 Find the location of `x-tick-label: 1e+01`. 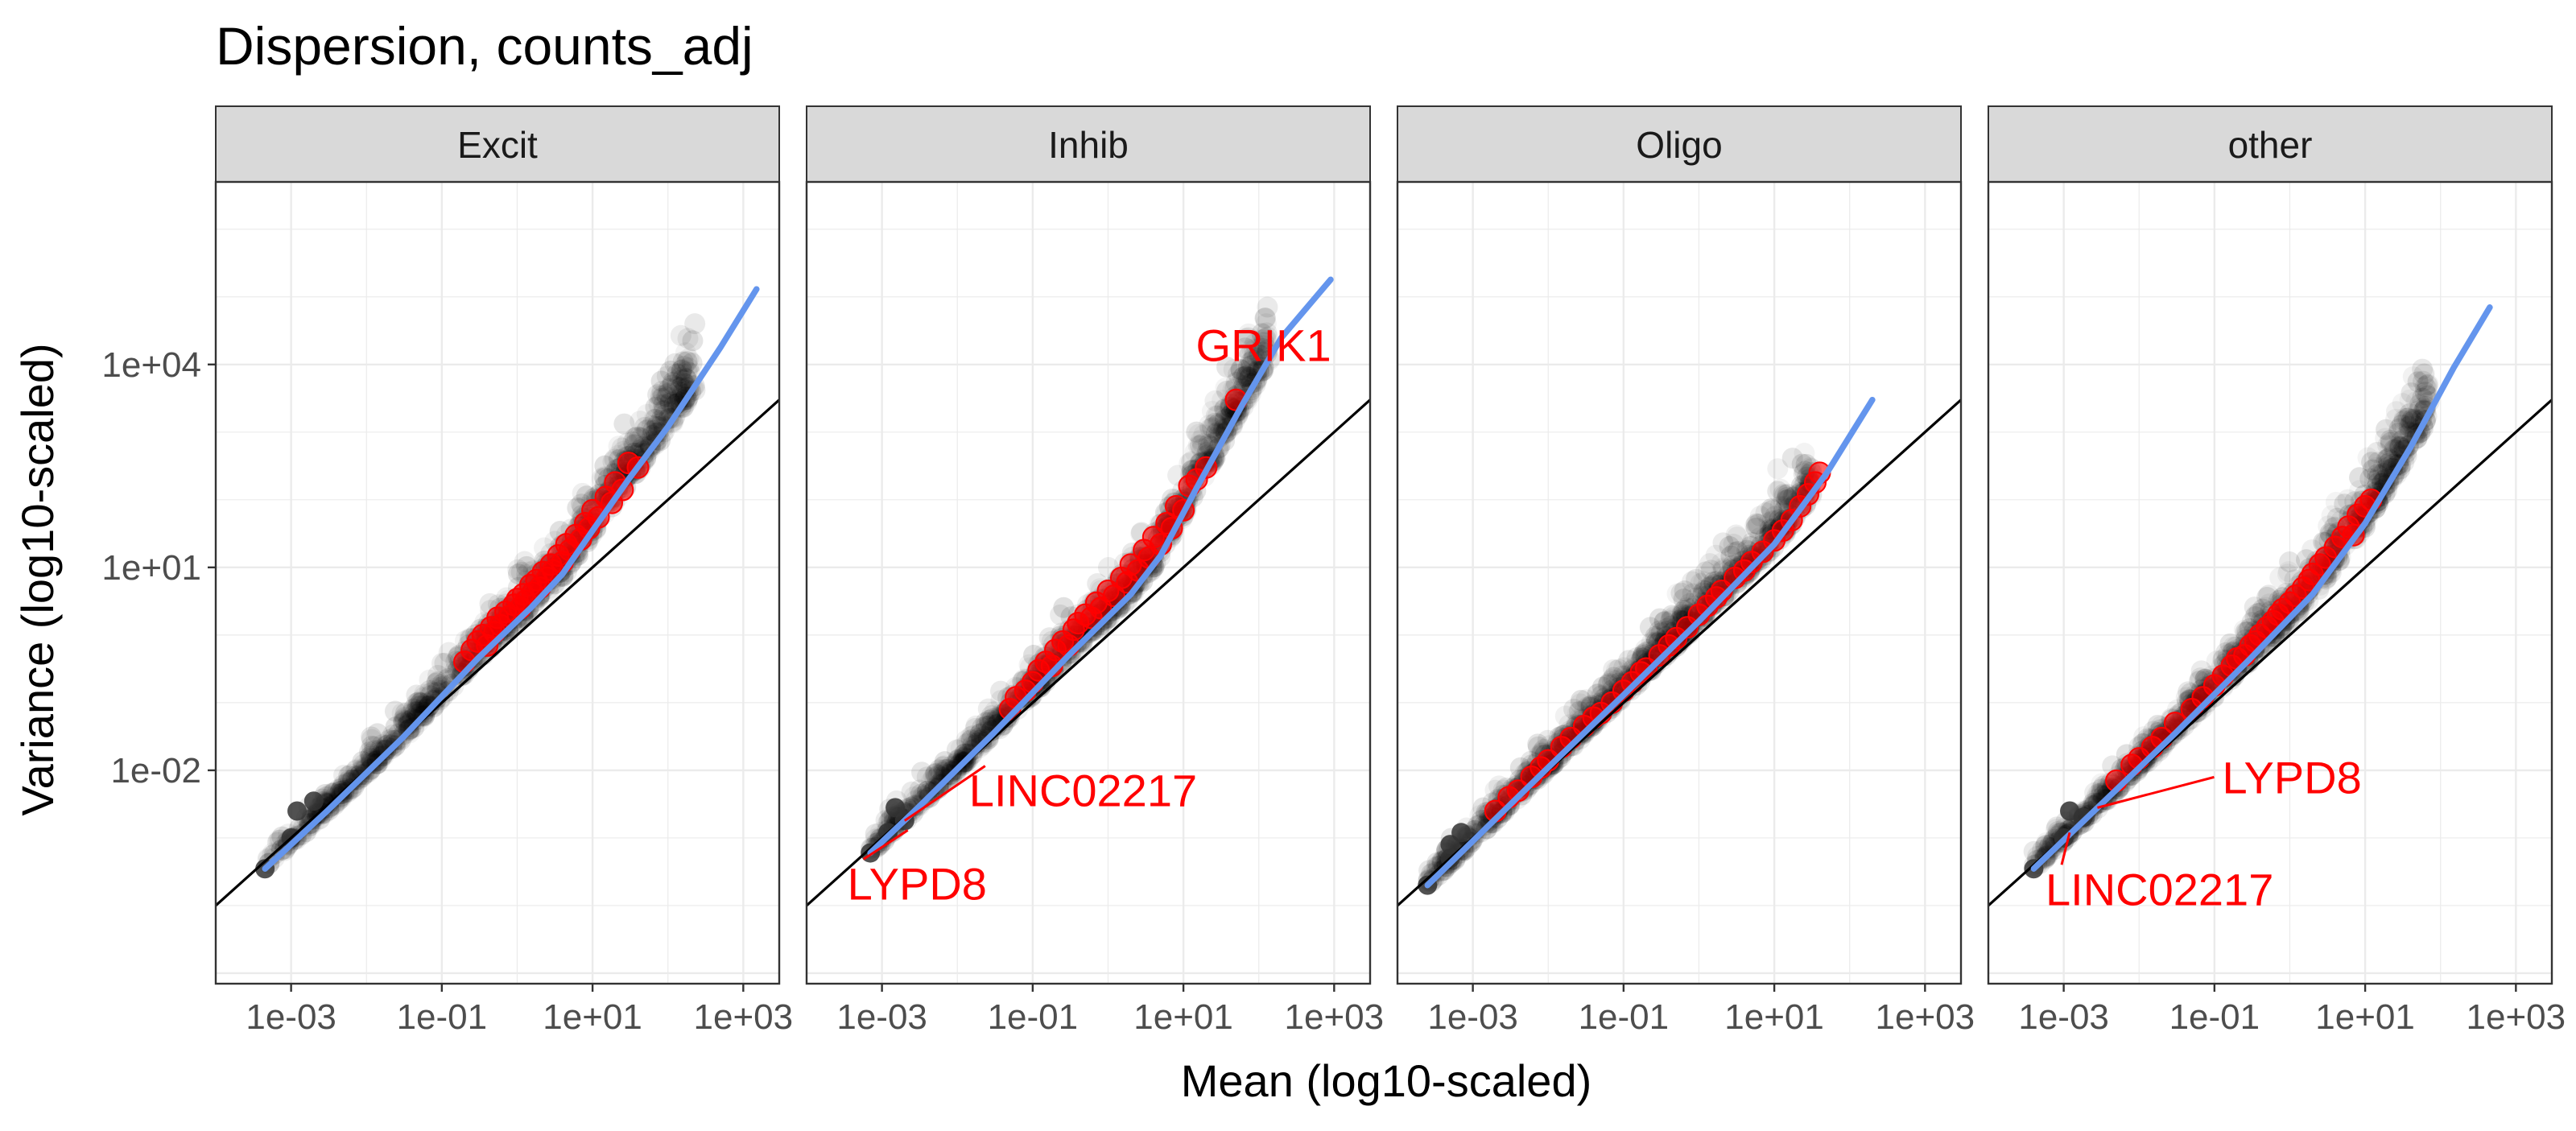

x-tick-label: 1e+01 is located at coordinates (2365, 1017).